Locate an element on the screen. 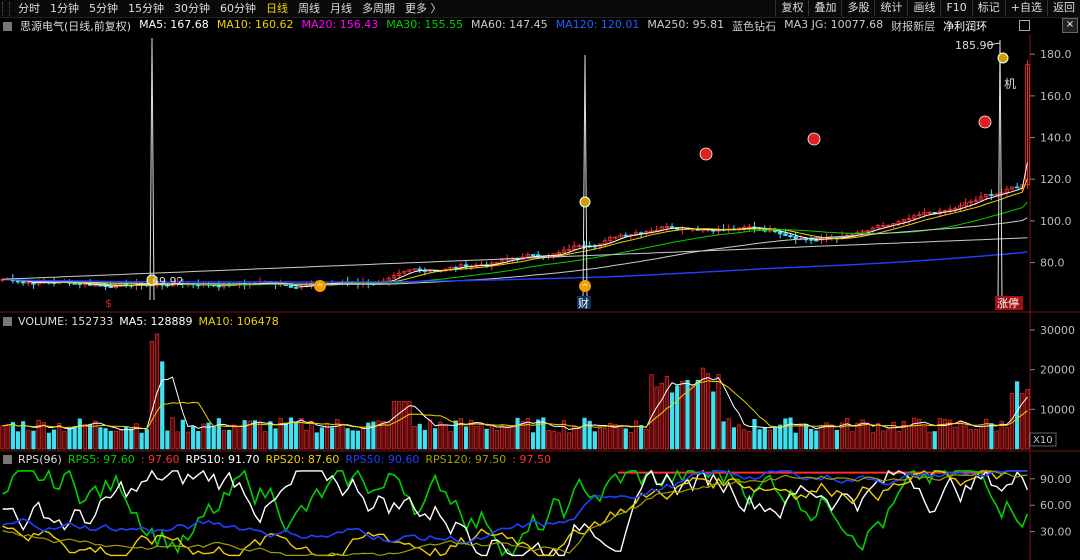  volume-ma10: MA10: 106478 is located at coordinates (238, 321).